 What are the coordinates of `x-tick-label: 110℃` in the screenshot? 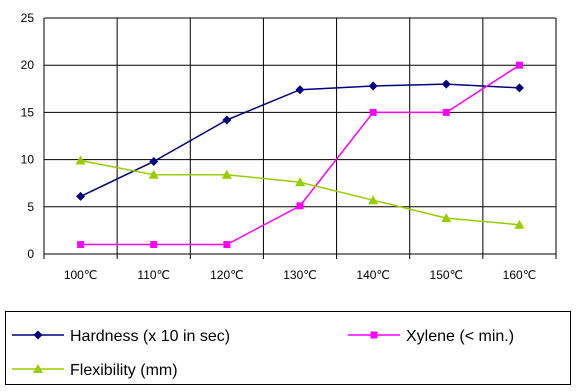 It's located at (153, 275).